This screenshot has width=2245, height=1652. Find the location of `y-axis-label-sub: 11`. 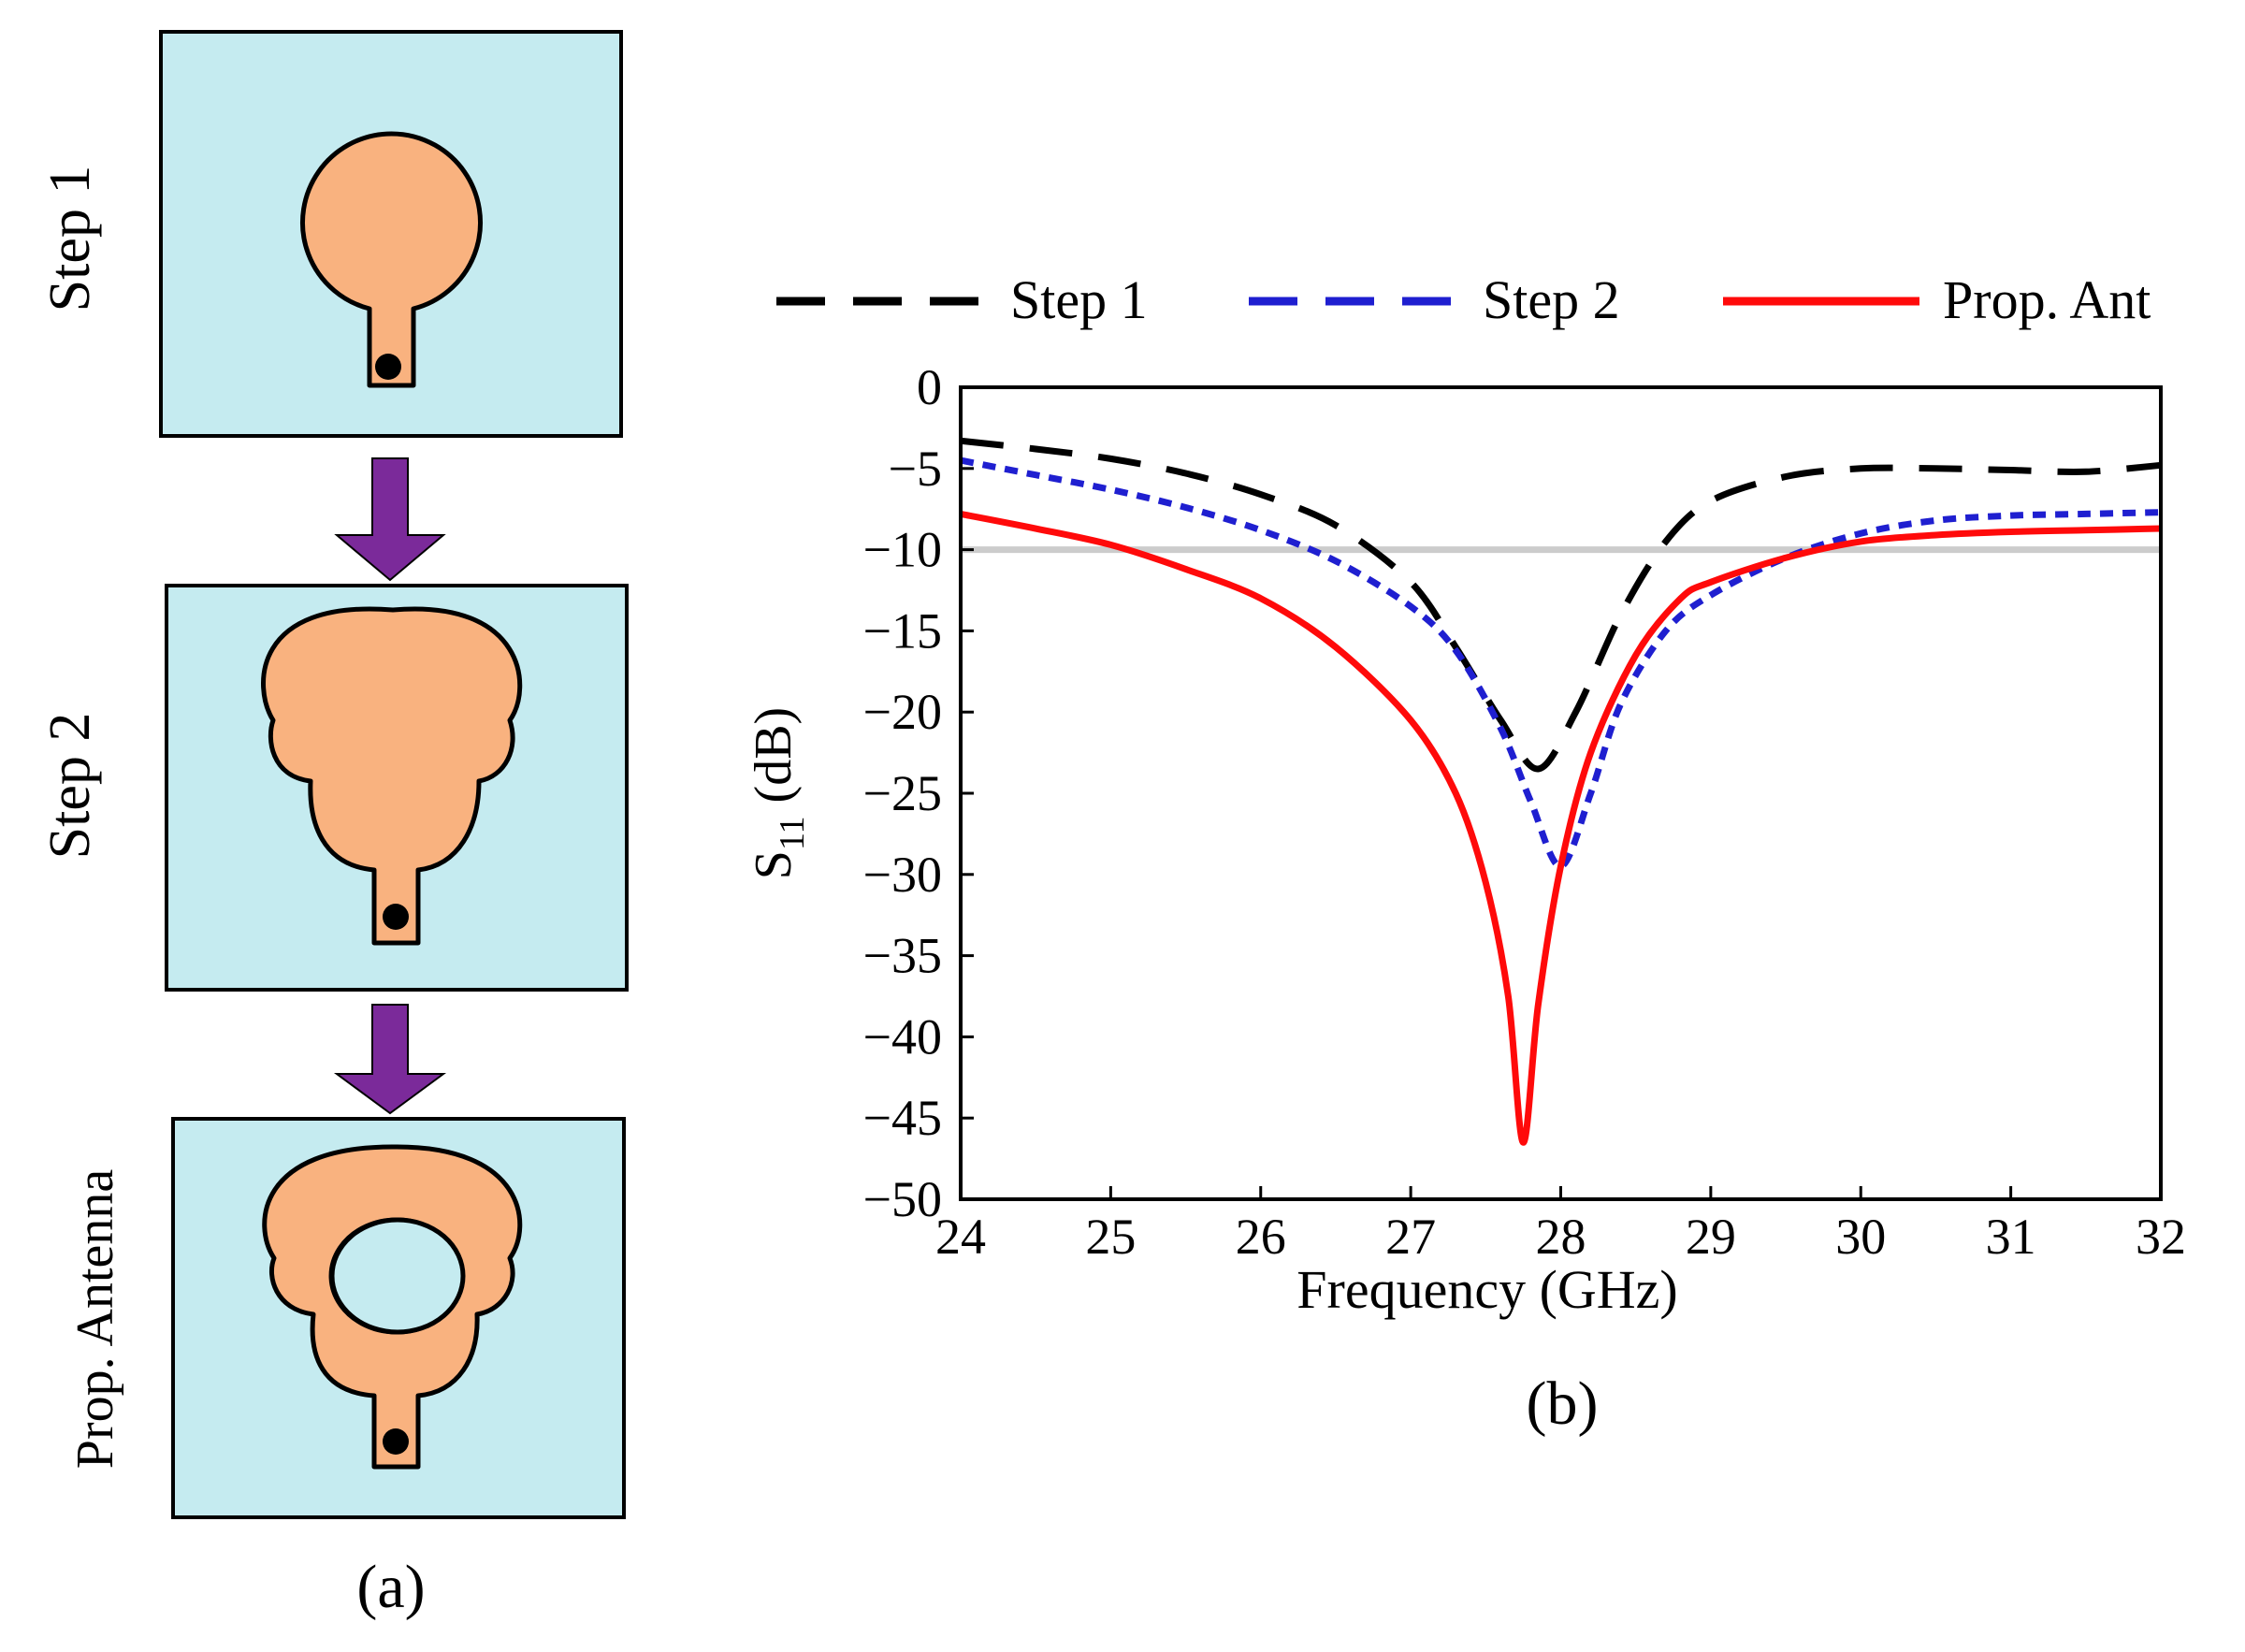

y-axis-label-sub: 11 is located at coordinates (793, 833).